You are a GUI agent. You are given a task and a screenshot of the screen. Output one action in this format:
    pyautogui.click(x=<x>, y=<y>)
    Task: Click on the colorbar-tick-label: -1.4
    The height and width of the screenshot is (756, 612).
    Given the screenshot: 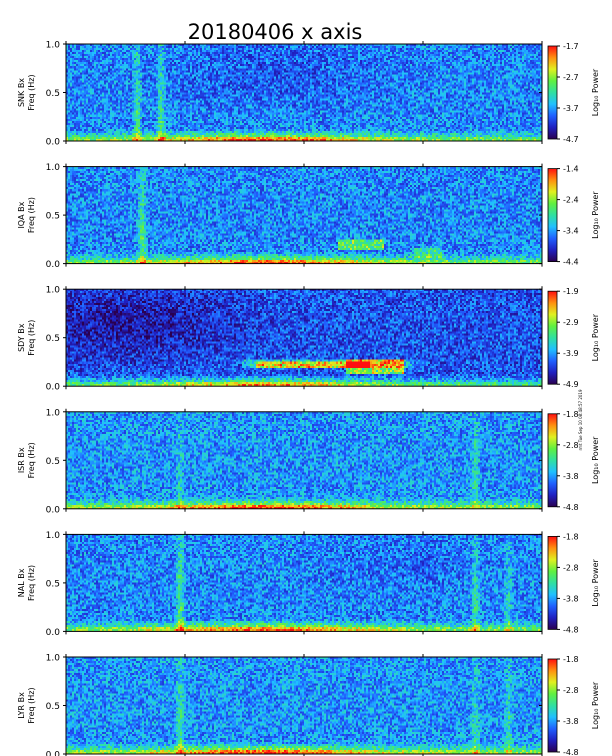 What is the action you would take?
    pyautogui.click(x=571, y=169)
    